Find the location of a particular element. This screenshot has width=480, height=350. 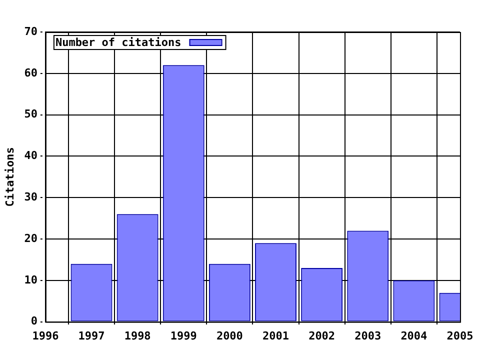

x-tick-label: 2001 is located at coordinates (276, 335).